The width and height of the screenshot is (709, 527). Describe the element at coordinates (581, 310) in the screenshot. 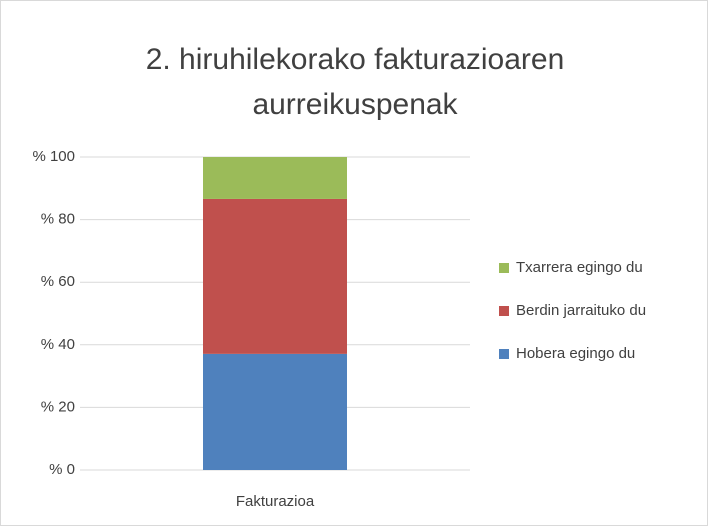

I see `legend-label: Berdin jarraituko du` at that location.